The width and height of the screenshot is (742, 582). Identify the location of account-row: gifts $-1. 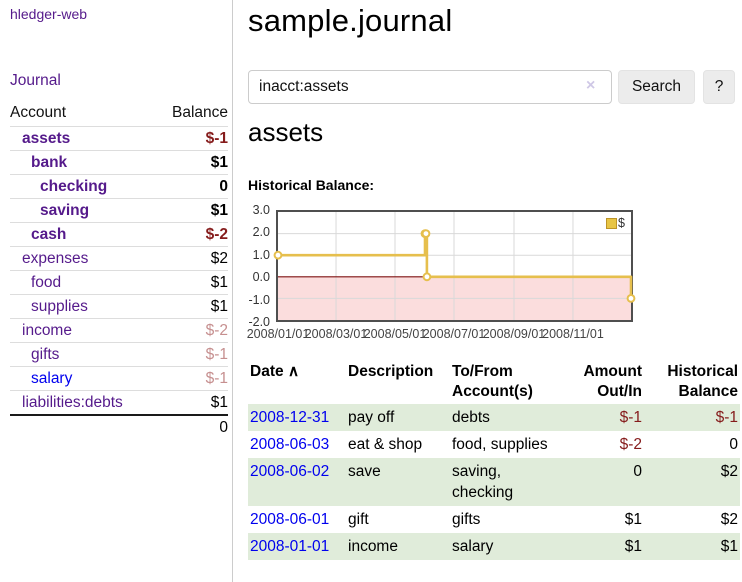
(119, 354).